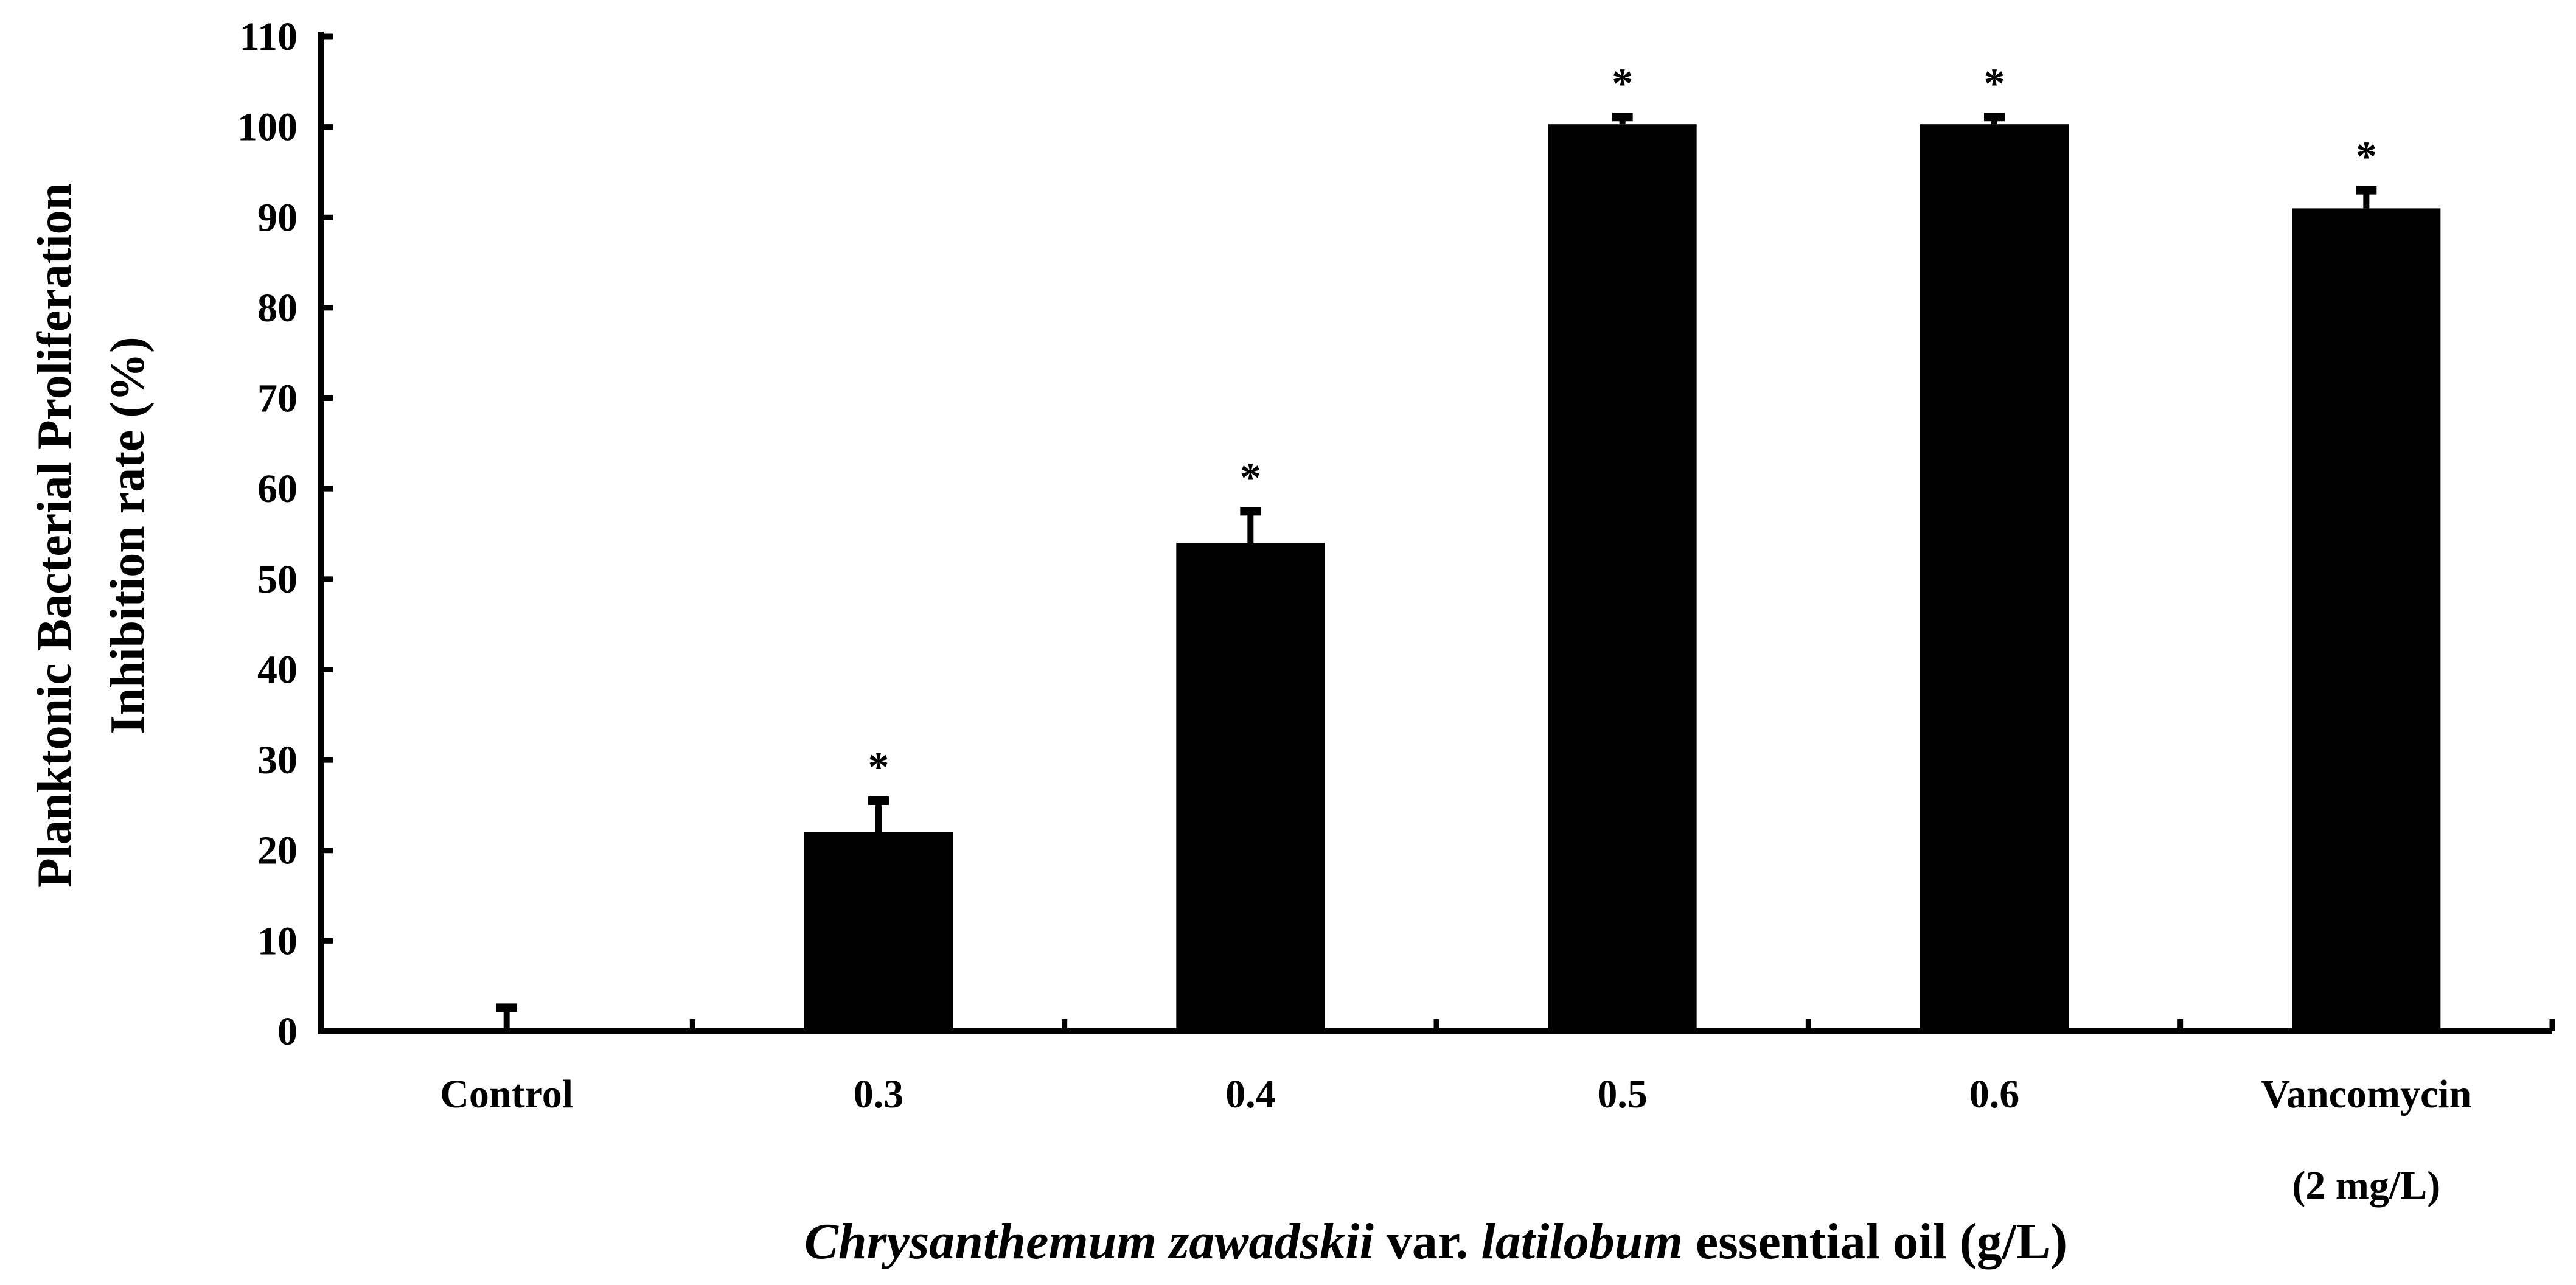 The height and width of the screenshot is (1285, 2576). I want to click on x-tick-label: 0.4, so click(1250, 1094).